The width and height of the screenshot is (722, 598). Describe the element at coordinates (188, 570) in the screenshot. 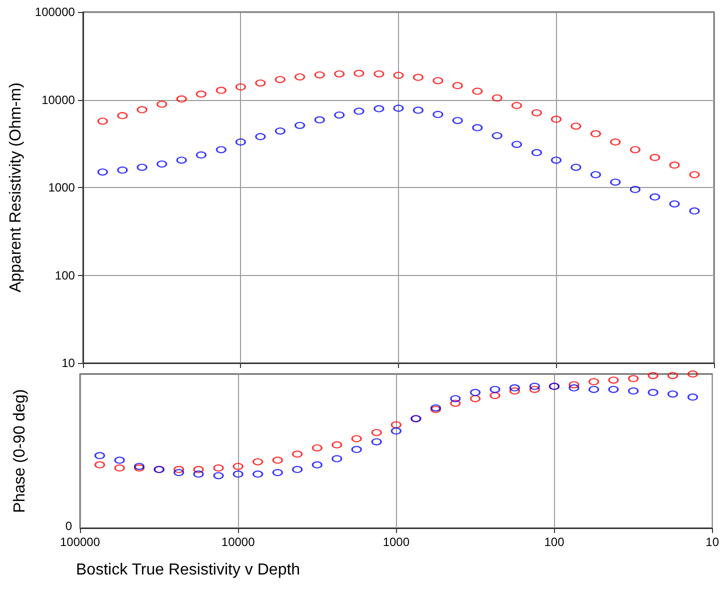

I see `x-axis-title: Bostick True Resistivity v Depth` at that location.